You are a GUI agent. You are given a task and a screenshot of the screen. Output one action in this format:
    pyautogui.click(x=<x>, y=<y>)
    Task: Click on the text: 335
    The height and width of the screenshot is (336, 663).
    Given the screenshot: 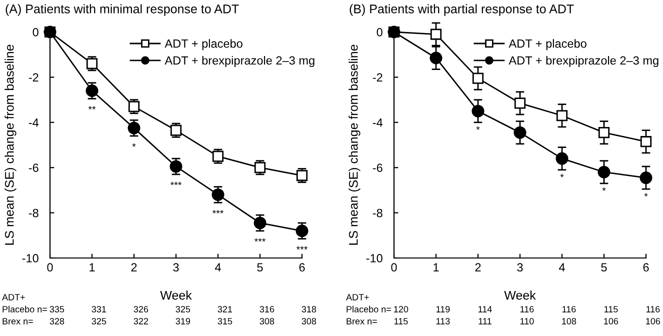 What is the action you would take?
    pyautogui.click(x=57, y=309)
    